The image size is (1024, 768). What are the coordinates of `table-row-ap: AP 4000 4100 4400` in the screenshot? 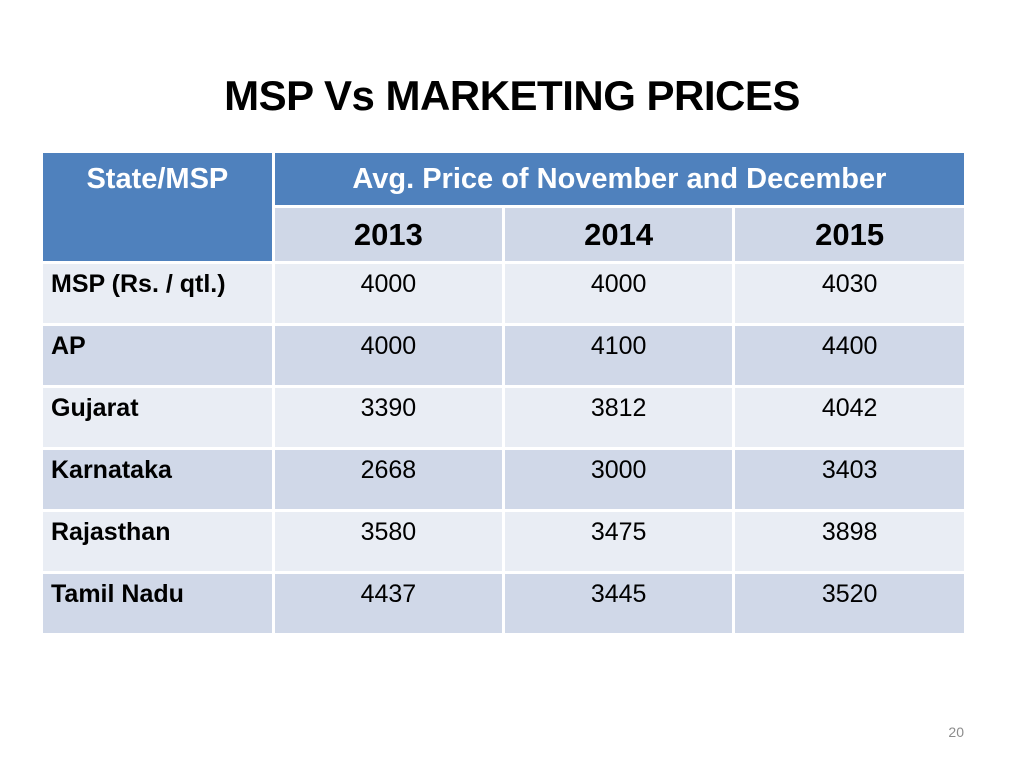 It's located at (503, 355).